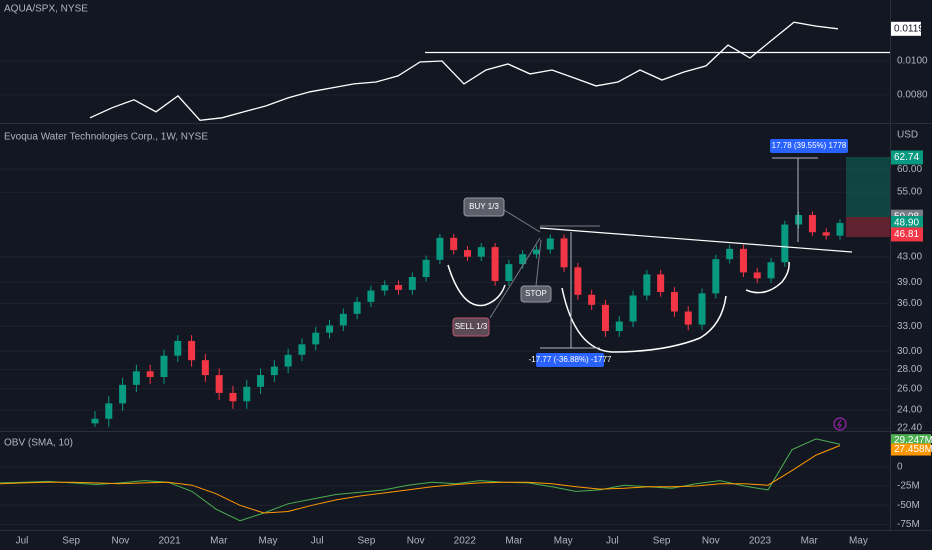  I want to click on price-label-box, so click(907, 234).